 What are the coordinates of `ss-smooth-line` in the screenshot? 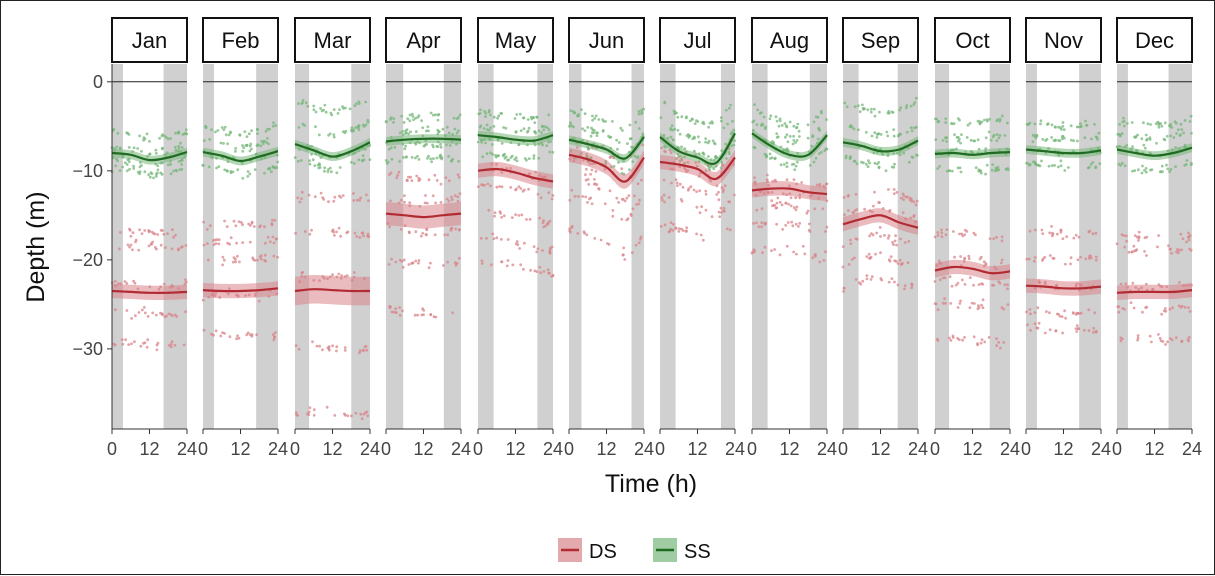 It's located at (606, 148).